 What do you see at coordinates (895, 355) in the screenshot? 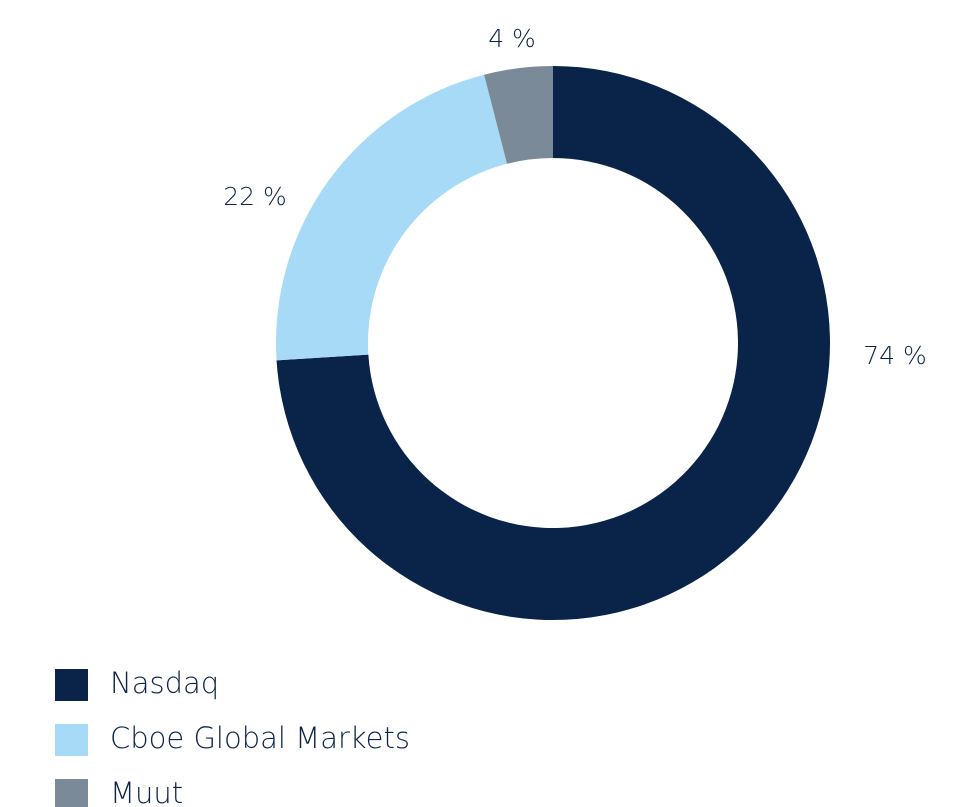
I see `data-label: 74 %` at bounding box center [895, 355].